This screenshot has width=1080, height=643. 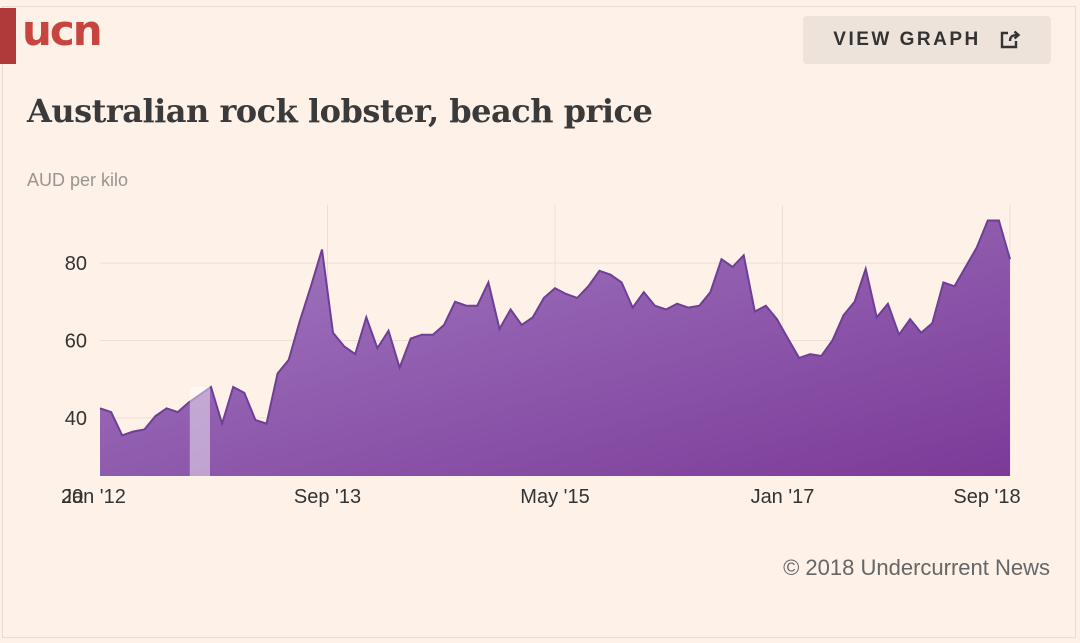 I want to click on y-tick-label-baseline: 20, so click(x=72, y=497).